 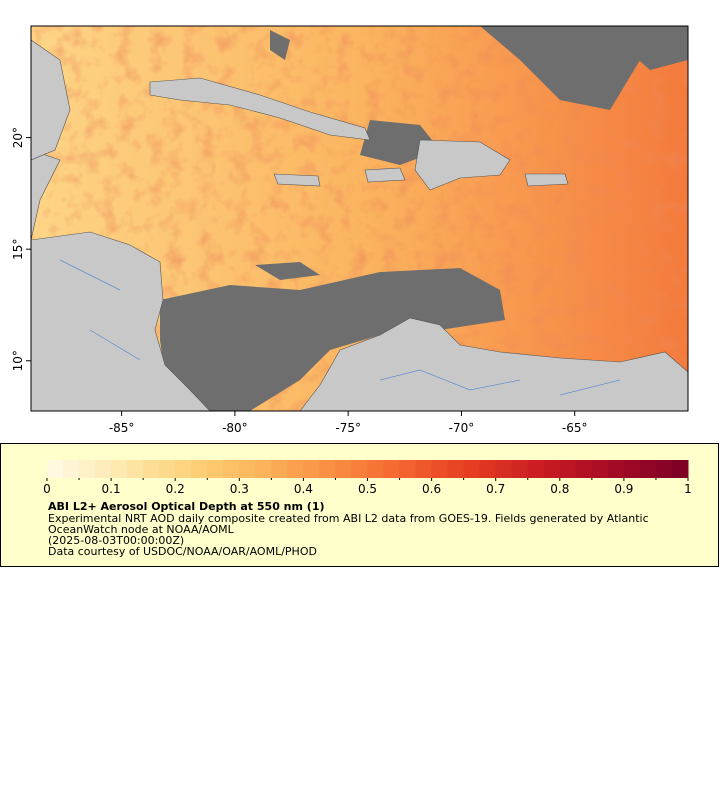 I want to click on legend-line: OceanWatch node at NOAA/AOML, so click(x=141, y=529).